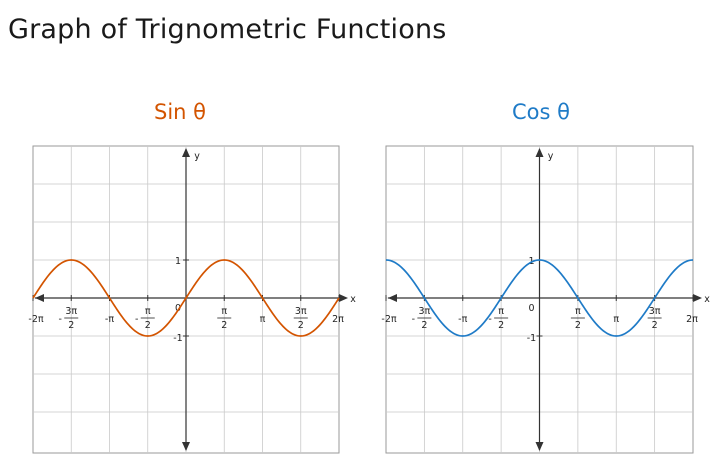 Image resolution: width=724 pixels, height=476 pixels. Describe the element at coordinates (654, 318) in the screenshot. I see `cos-x-tick-fraction: 3π2` at that location.